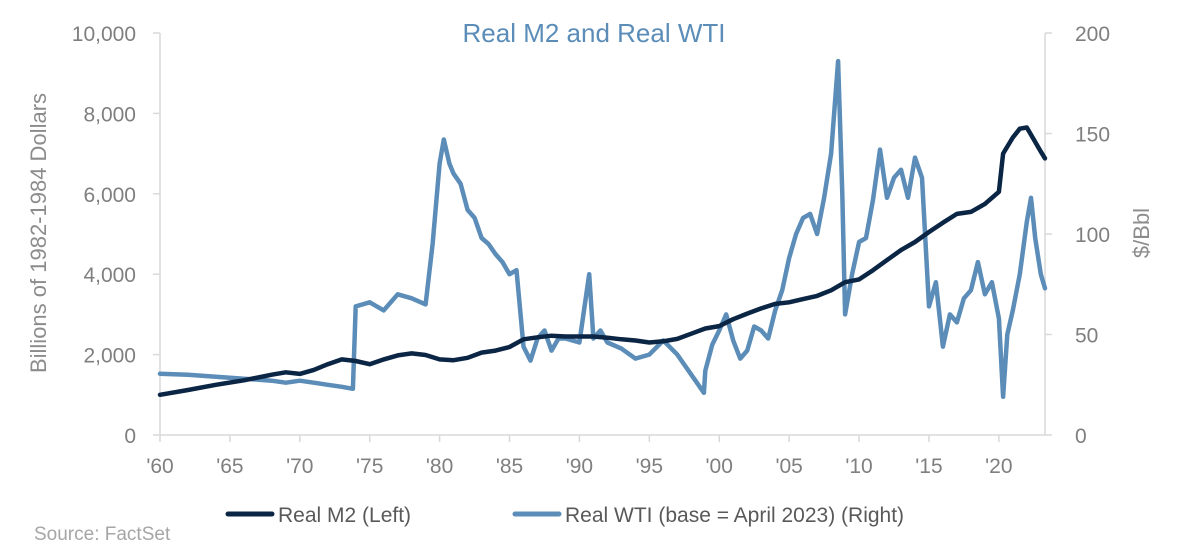  Describe the element at coordinates (719, 466) in the screenshot. I see `x-tick-label: '00` at that location.